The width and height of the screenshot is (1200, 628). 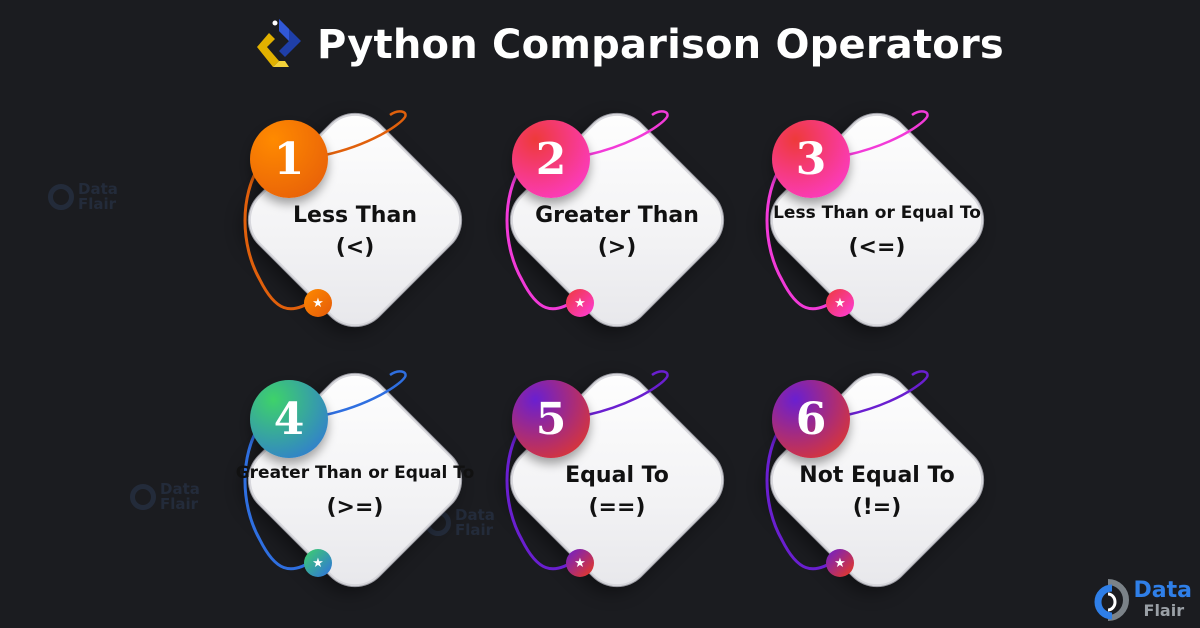 I want to click on operator-name: Greater Than, so click(x=617, y=215).